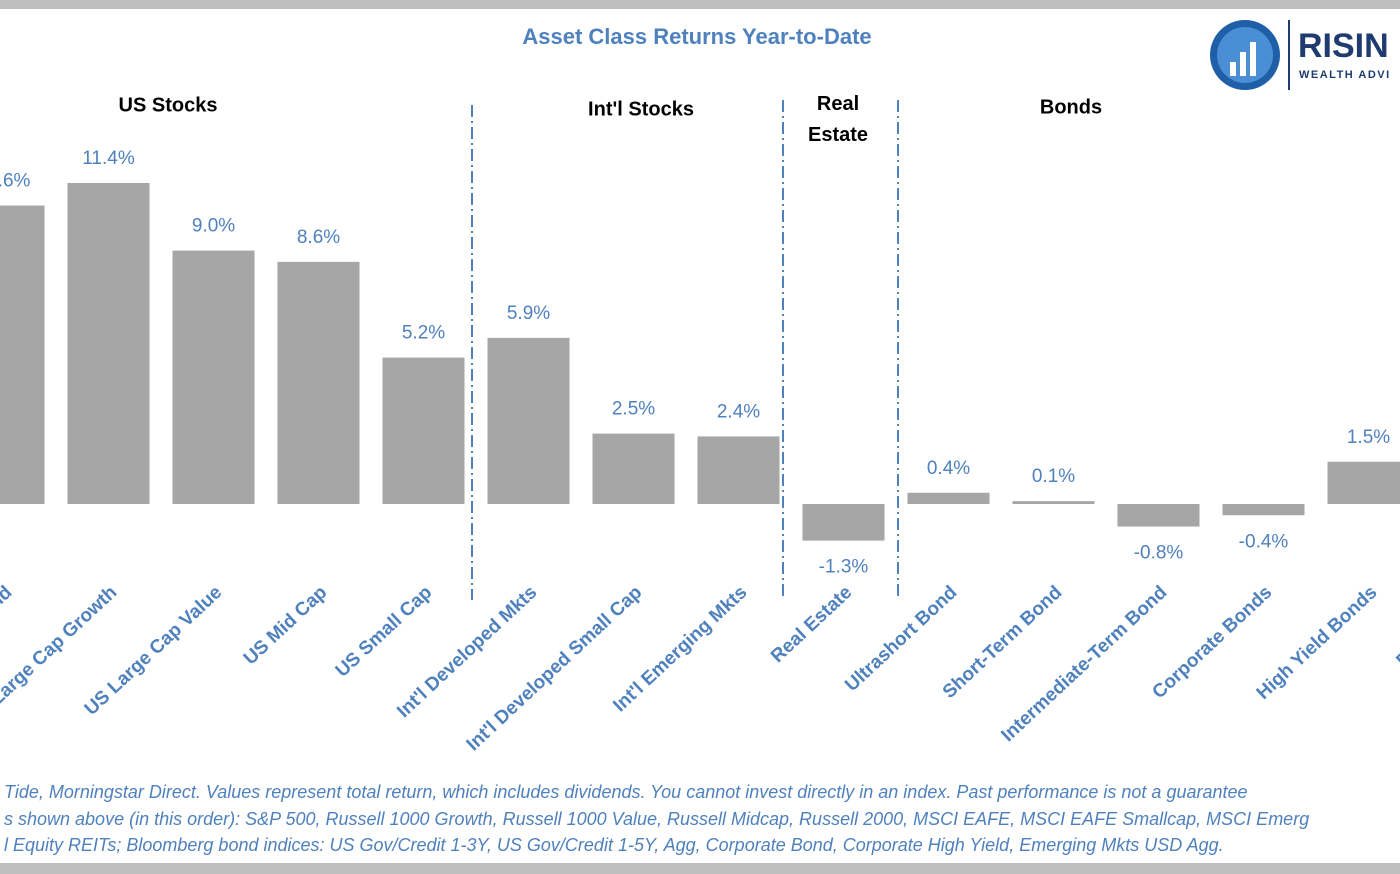 Image resolution: width=1400 pixels, height=874 pixels. What do you see at coordinates (948, 468) in the screenshot?
I see `data-label: 0.4%` at bounding box center [948, 468].